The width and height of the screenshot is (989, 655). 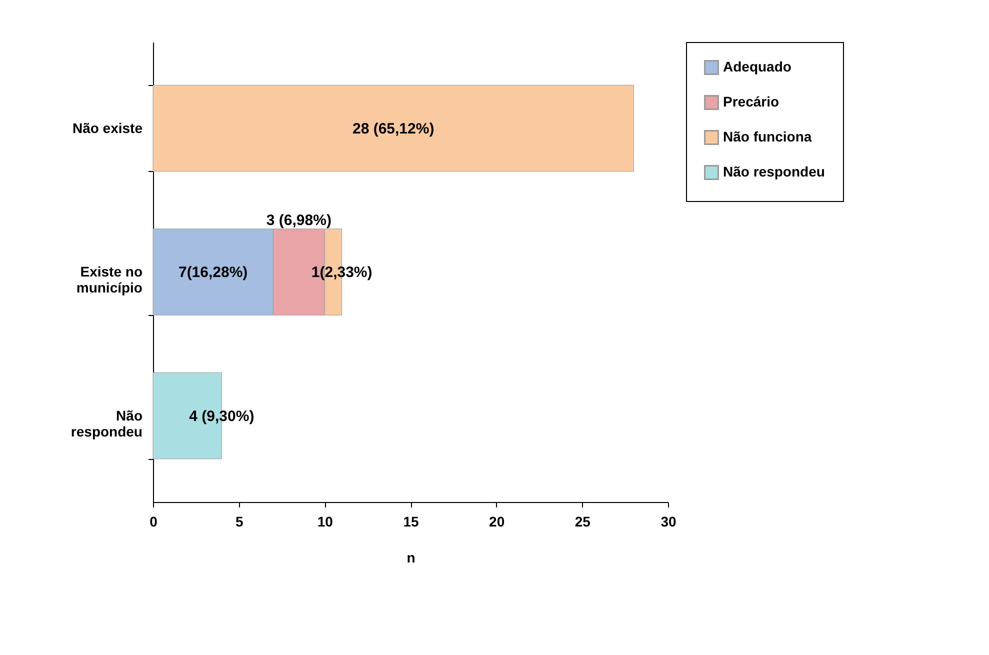 What do you see at coordinates (757, 66) in the screenshot?
I see `legend-label: Adequado` at bounding box center [757, 66].